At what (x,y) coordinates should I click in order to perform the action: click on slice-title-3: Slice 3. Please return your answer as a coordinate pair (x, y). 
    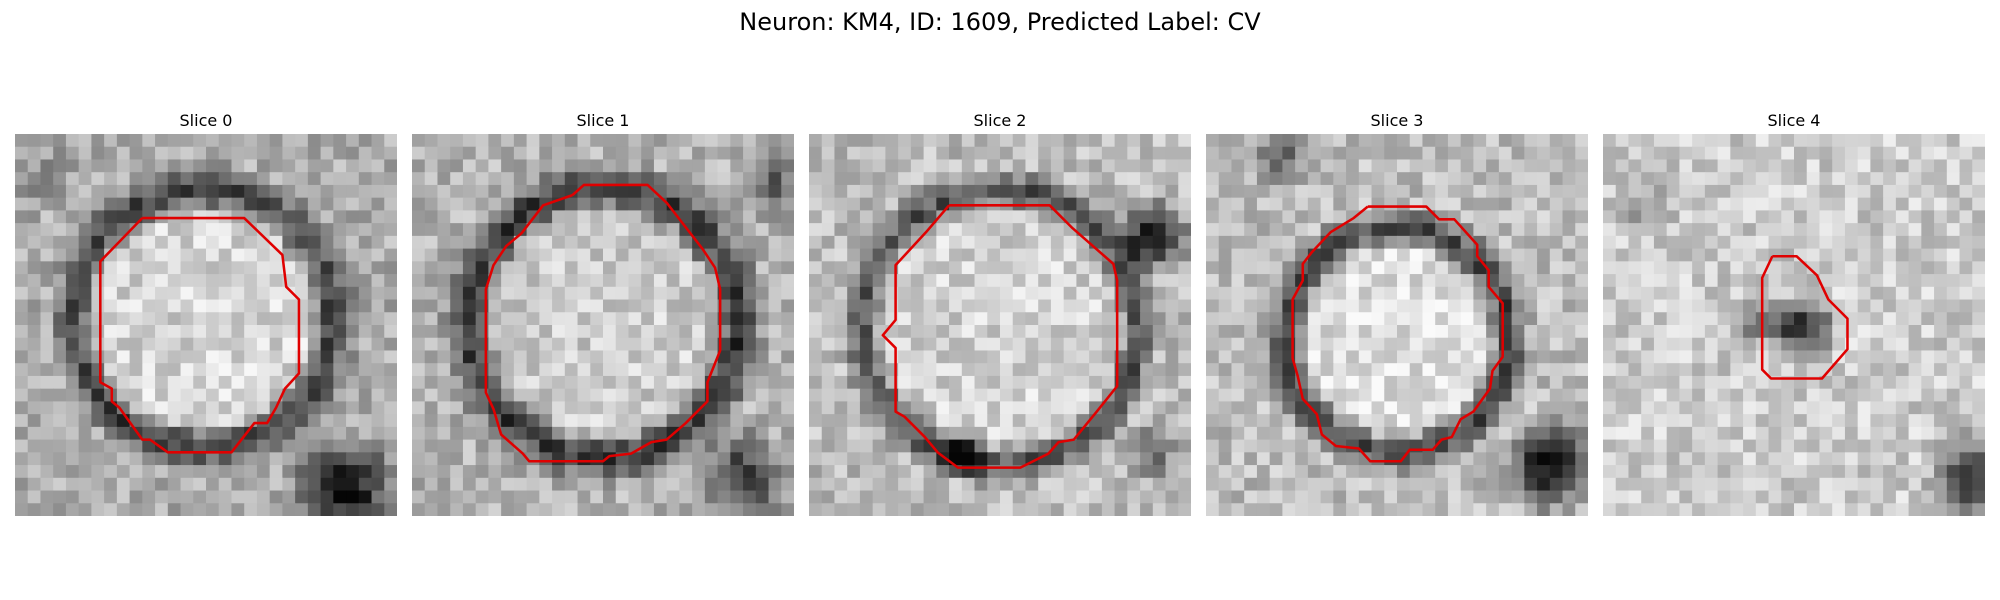
    Looking at the image, I should click on (1397, 121).